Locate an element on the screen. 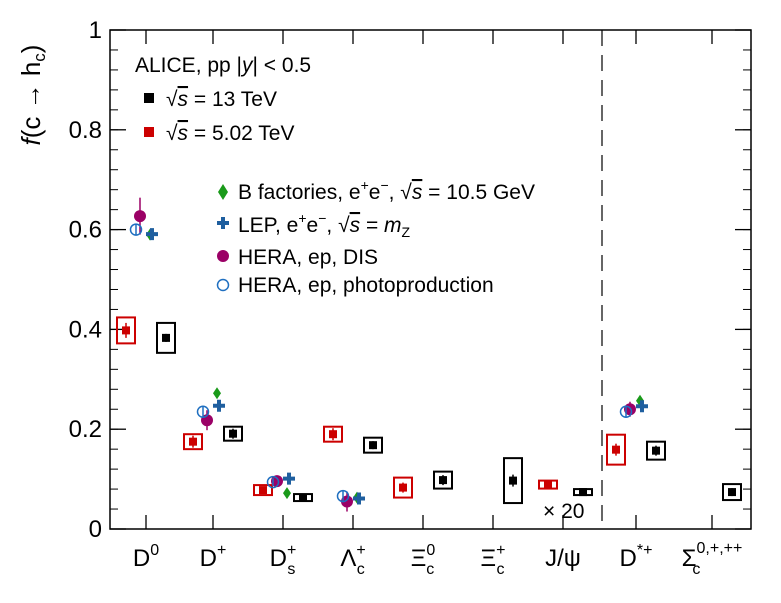 The image size is (781, 603). legend-marker-502tev is located at coordinates (149, 132).